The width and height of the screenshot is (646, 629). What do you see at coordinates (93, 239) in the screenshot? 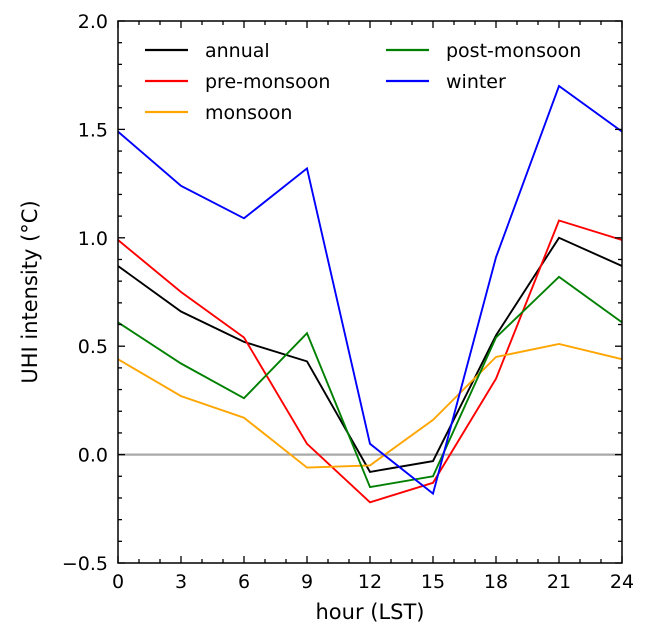
I see `y-tick-label: 1.0` at bounding box center [93, 239].